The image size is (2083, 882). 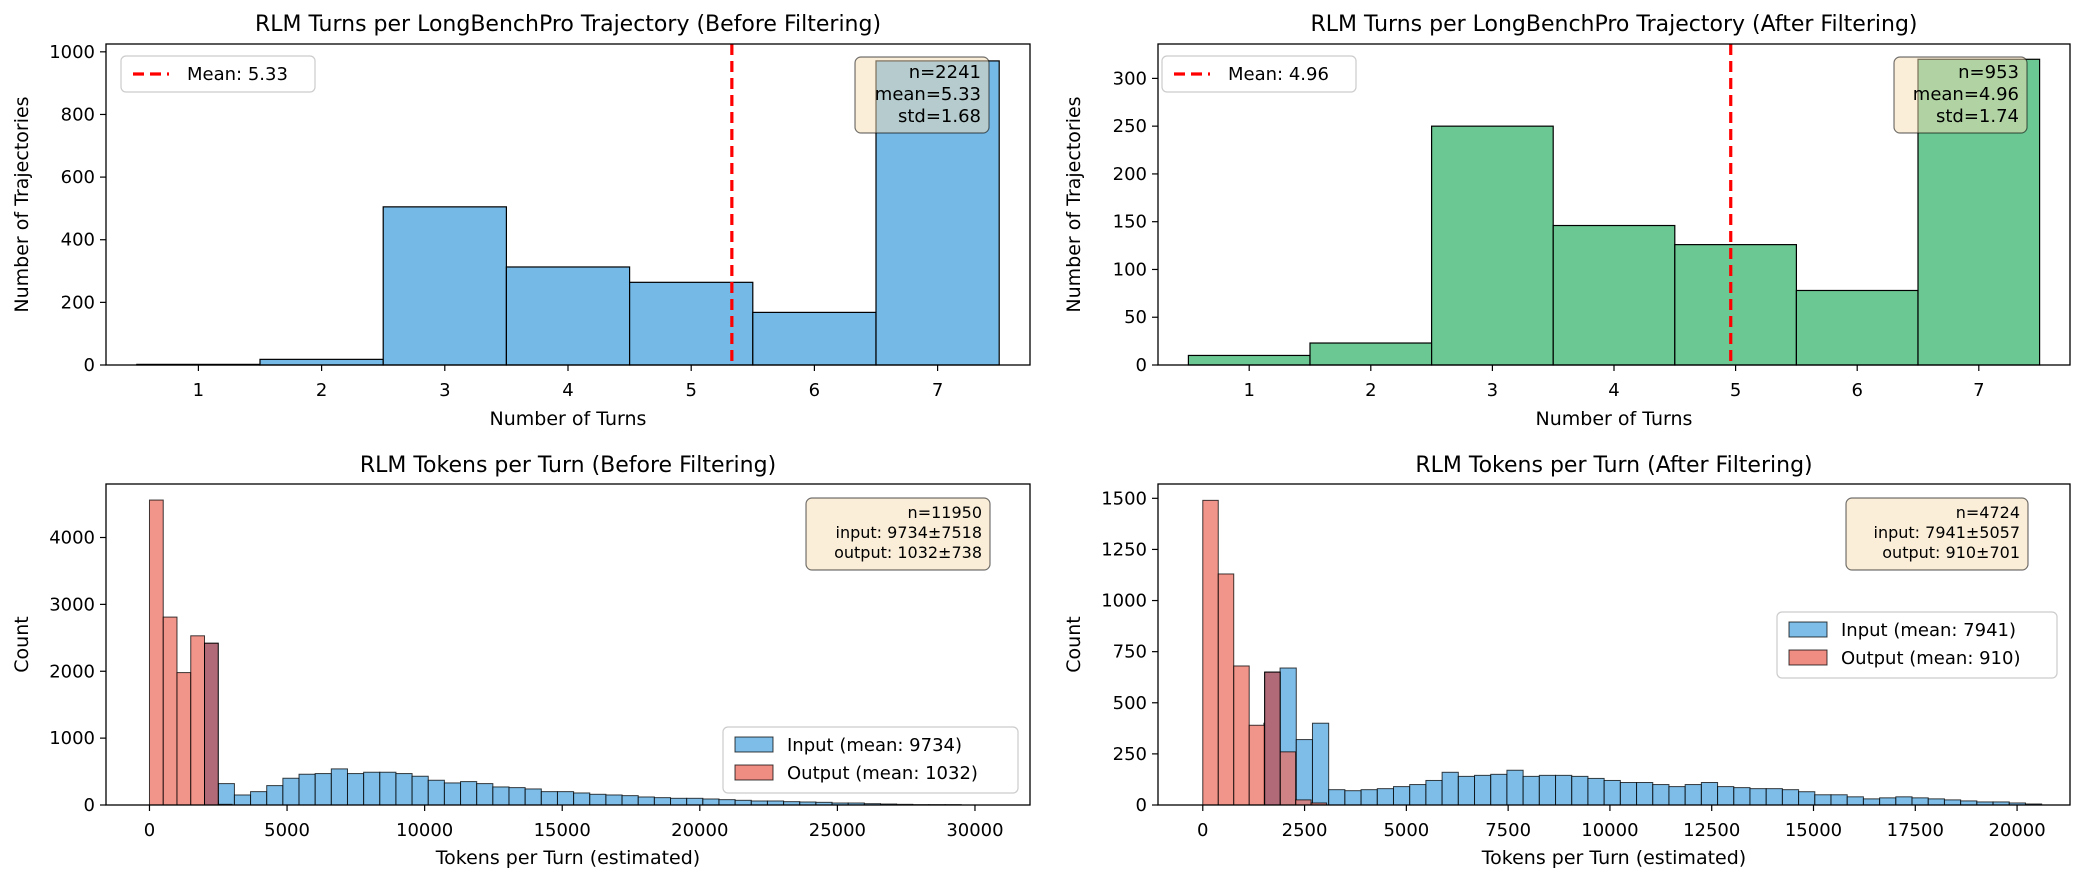 What do you see at coordinates (72, 604) in the screenshot?
I see `y-tick-label: 3000` at bounding box center [72, 604].